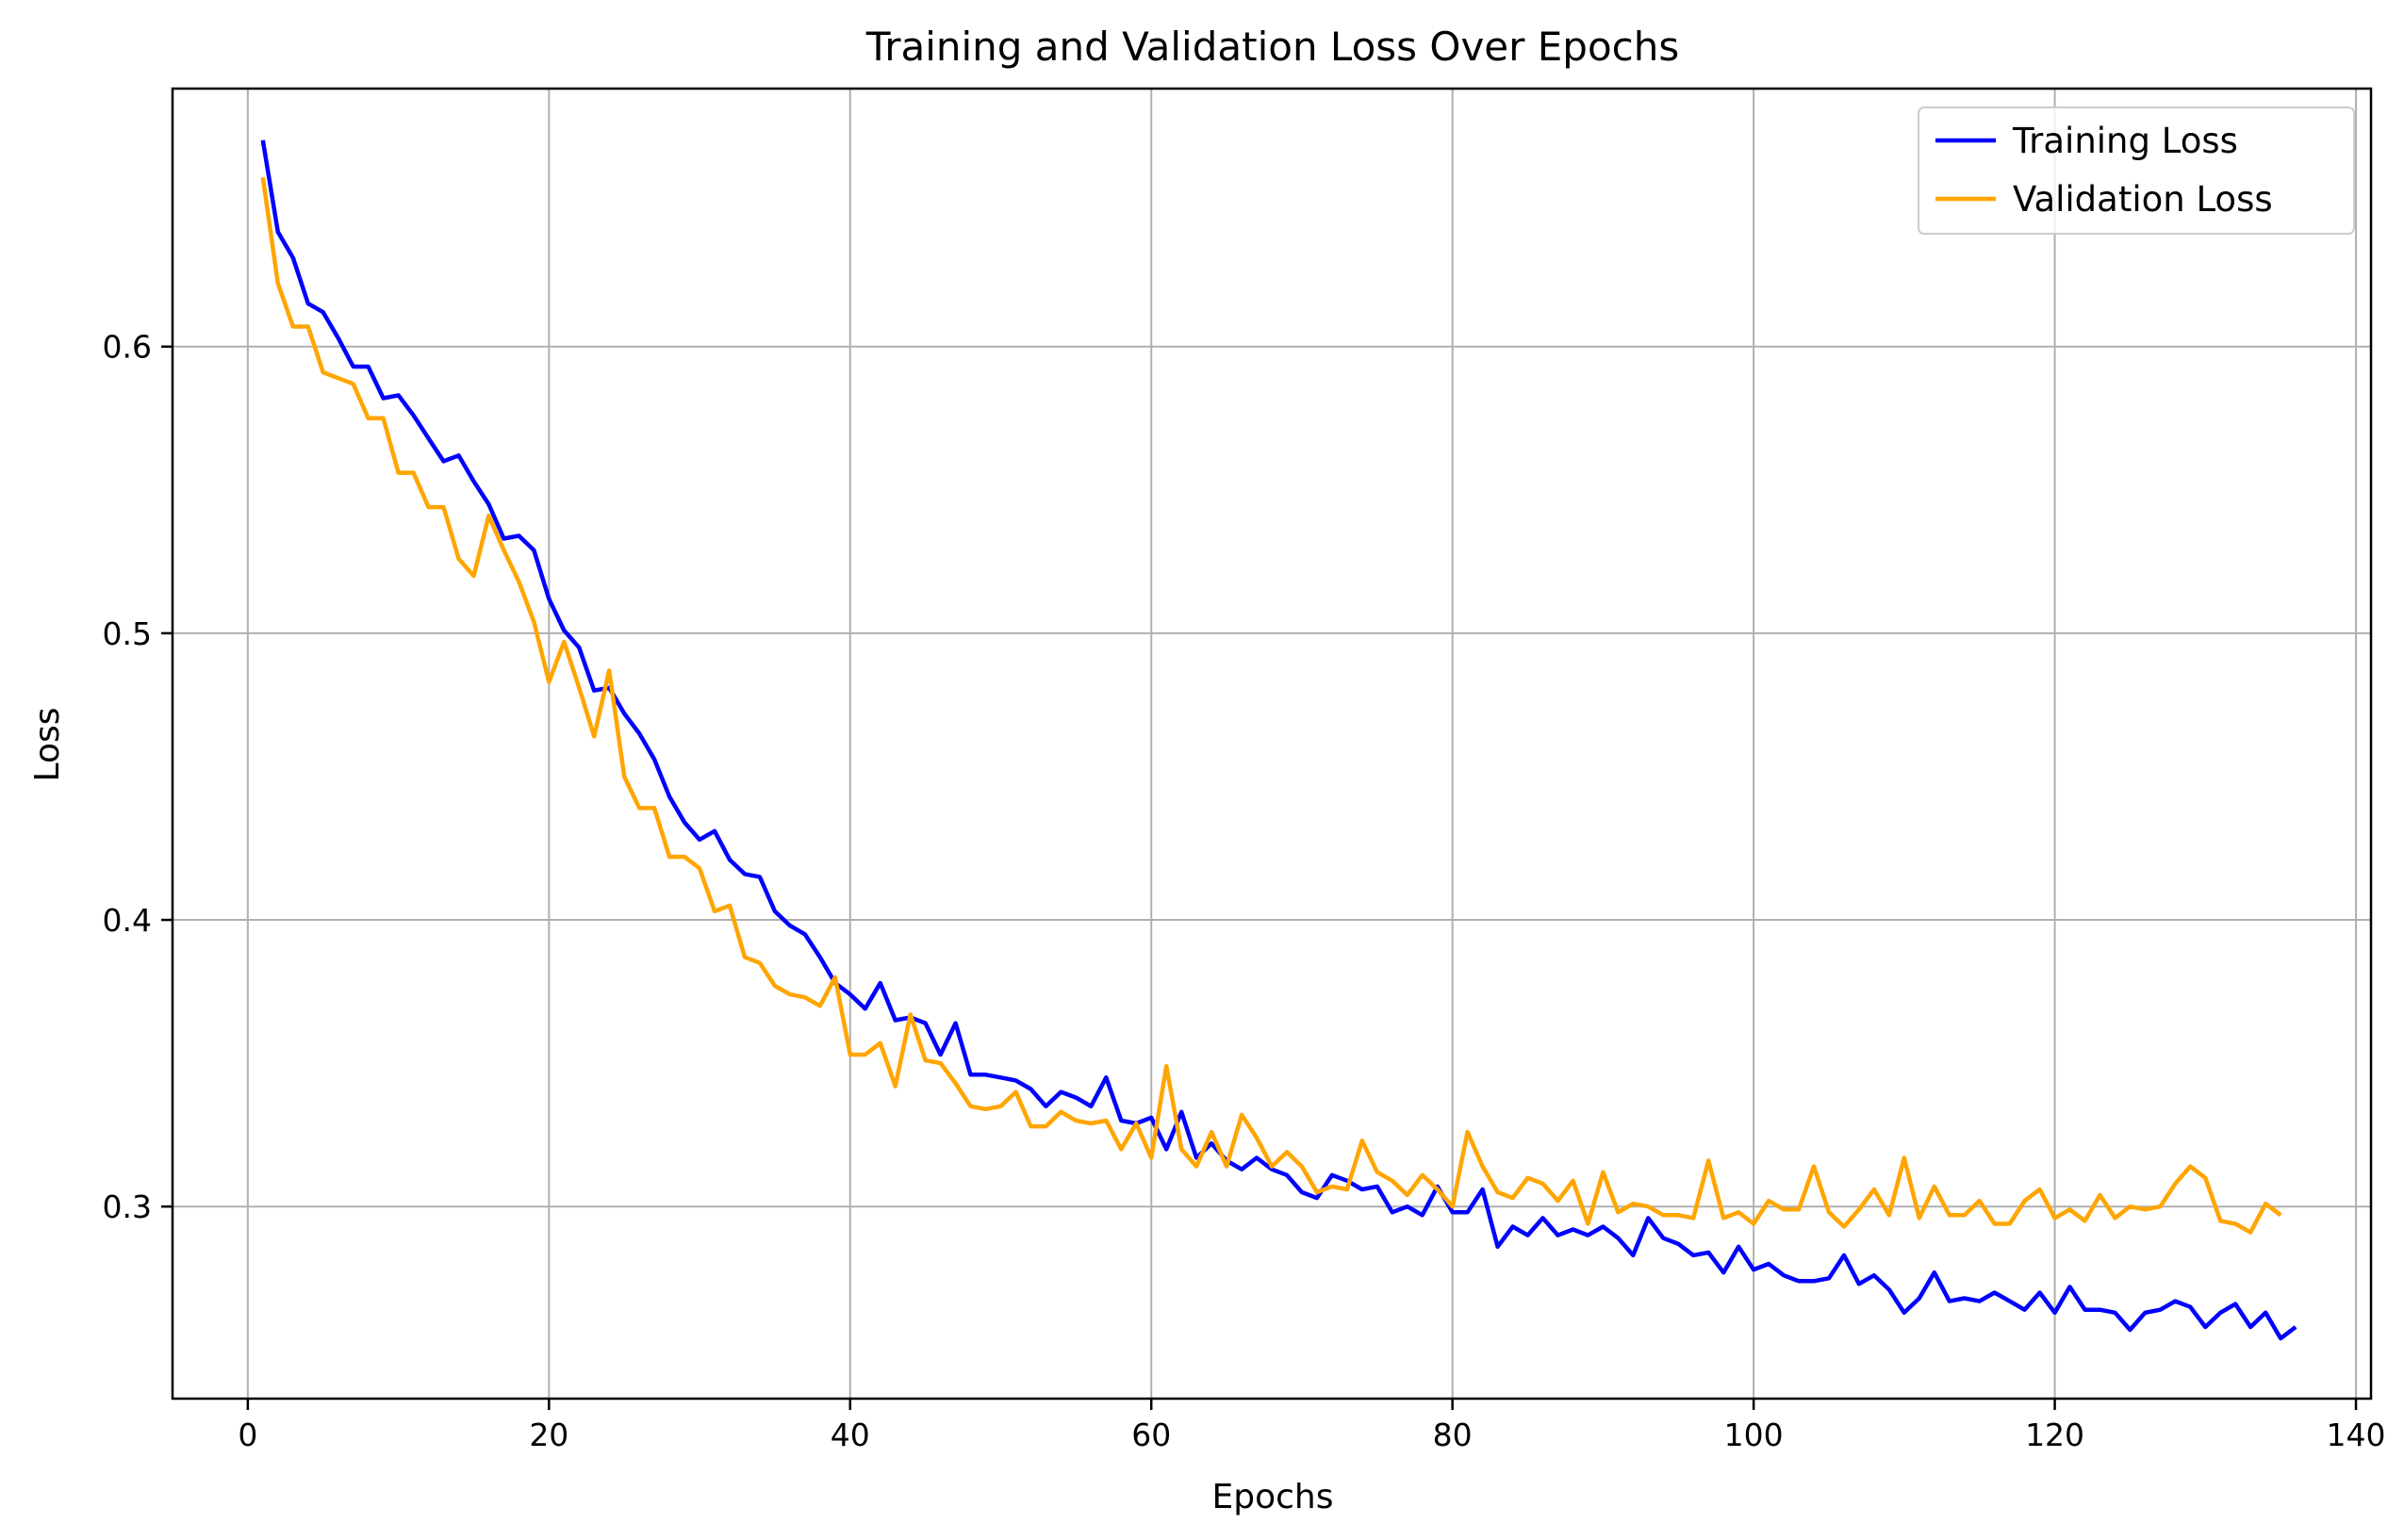 The height and width of the screenshot is (1540, 2404). Describe the element at coordinates (2054, 1435) in the screenshot. I see `x-tick-label: 120` at that location.